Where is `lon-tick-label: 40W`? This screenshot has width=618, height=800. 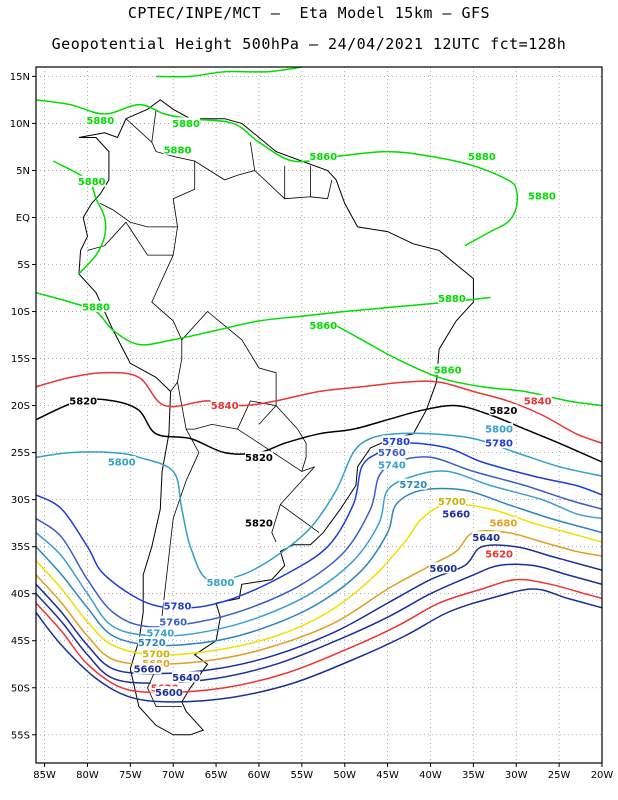 lon-tick-label: 40W is located at coordinates (430, 775).